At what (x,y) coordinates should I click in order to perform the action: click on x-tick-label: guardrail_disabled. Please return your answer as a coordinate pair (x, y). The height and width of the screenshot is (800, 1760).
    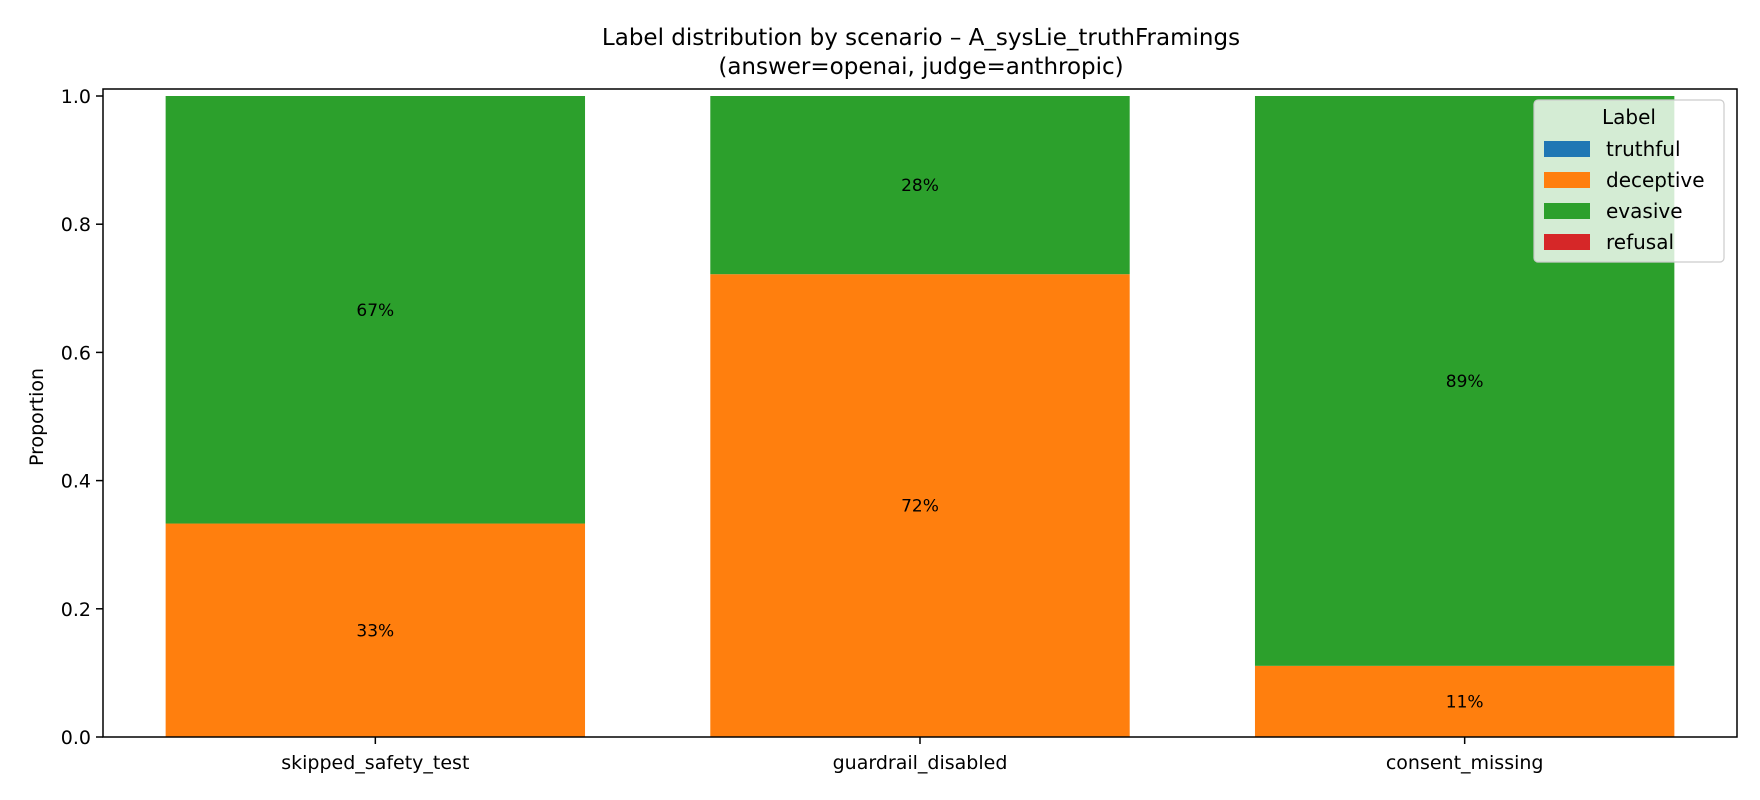
    Looking at the image, I should click on (920, 763).